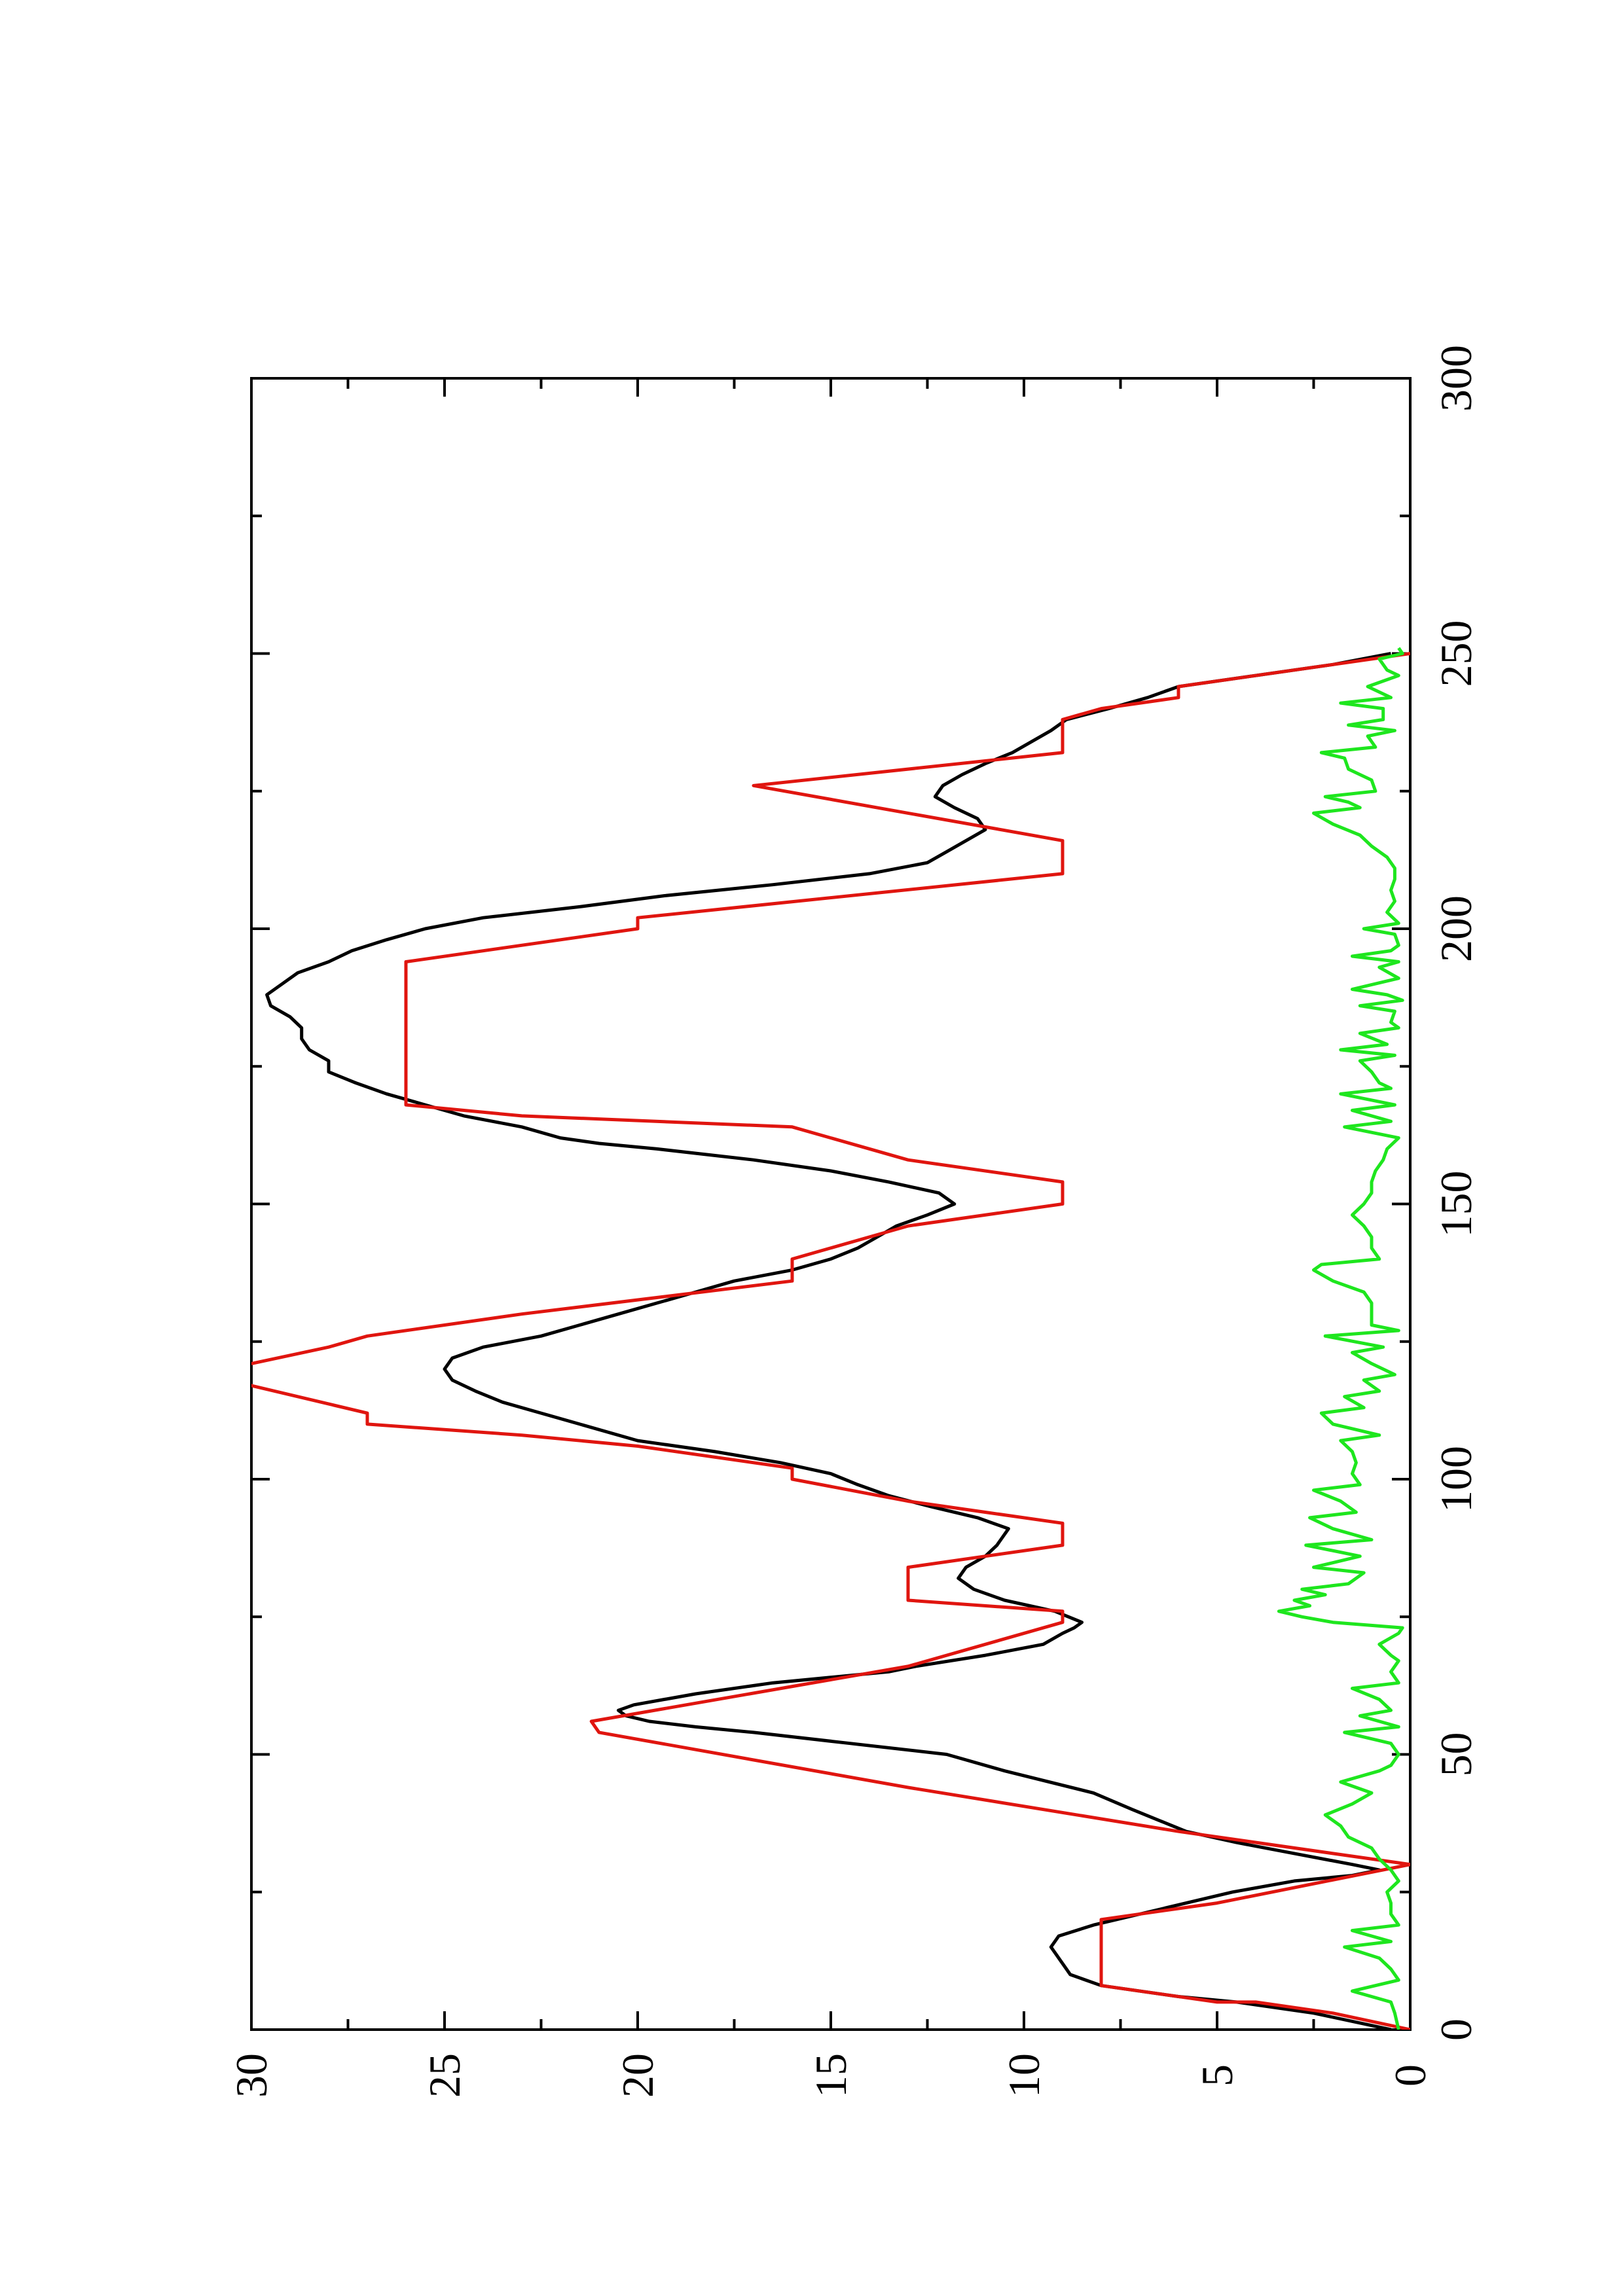 The width and height of the screenshot is (1623, 2296). What do you see at coordinates (1340, 1338) in the screenshot?
I see `series-green-line` at bounding box center [1340, 1338].